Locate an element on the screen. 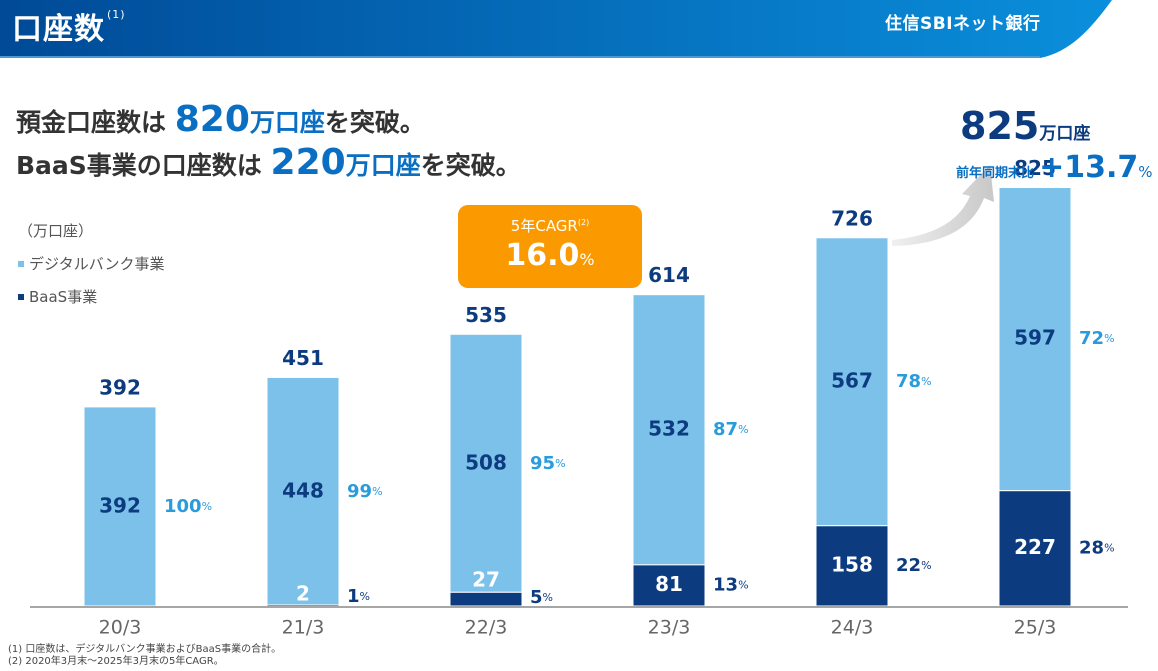 The height and width of the screenshot is (671, 1158). baas-value-label: 158 is located at coordinates (852, 564).